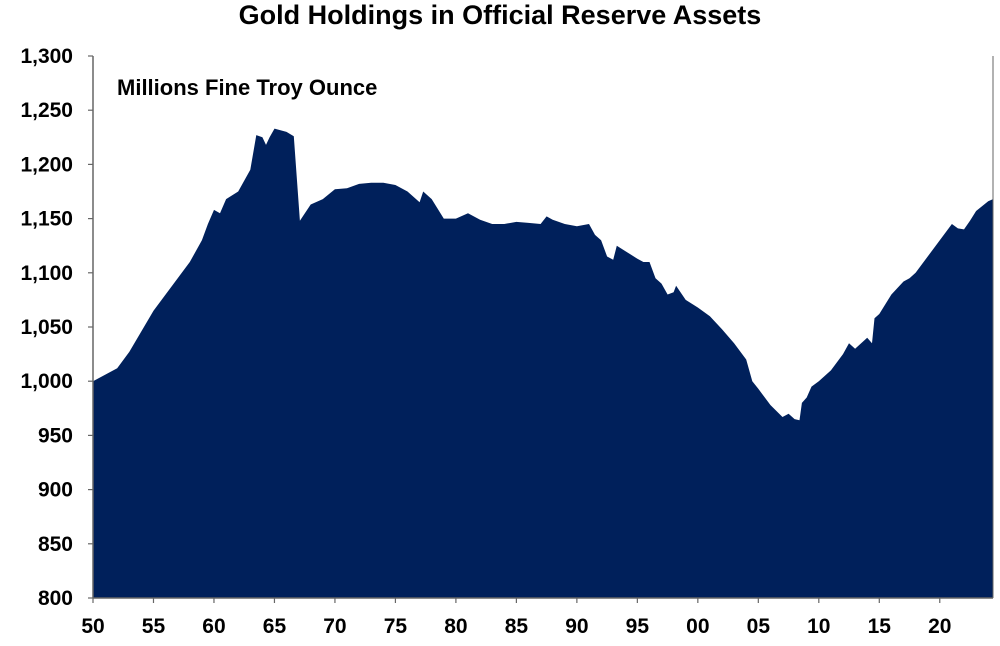  I want to click on x-tick-label: 00, so click(697, 626).